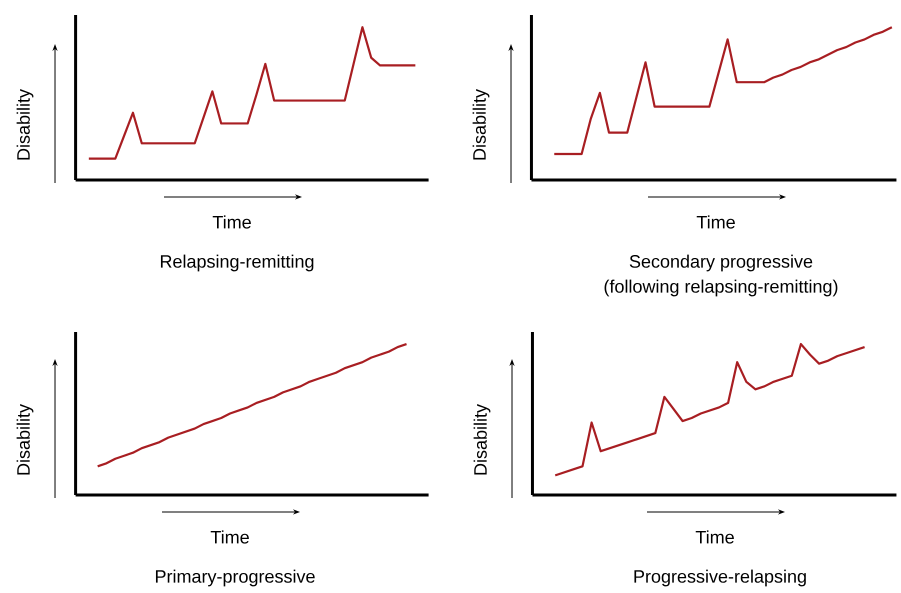 This screenshot has width=901, height=593. What do you see at coordinates (235, 578) in the screenshot?
I see `text: Primary-progressive` at bounding box center [235, 578].